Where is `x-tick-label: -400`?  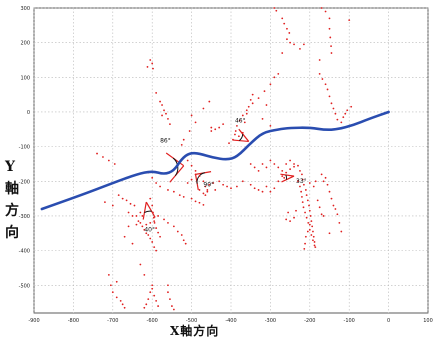 x-tick-label: -400 is located at coordinates (230, 321).